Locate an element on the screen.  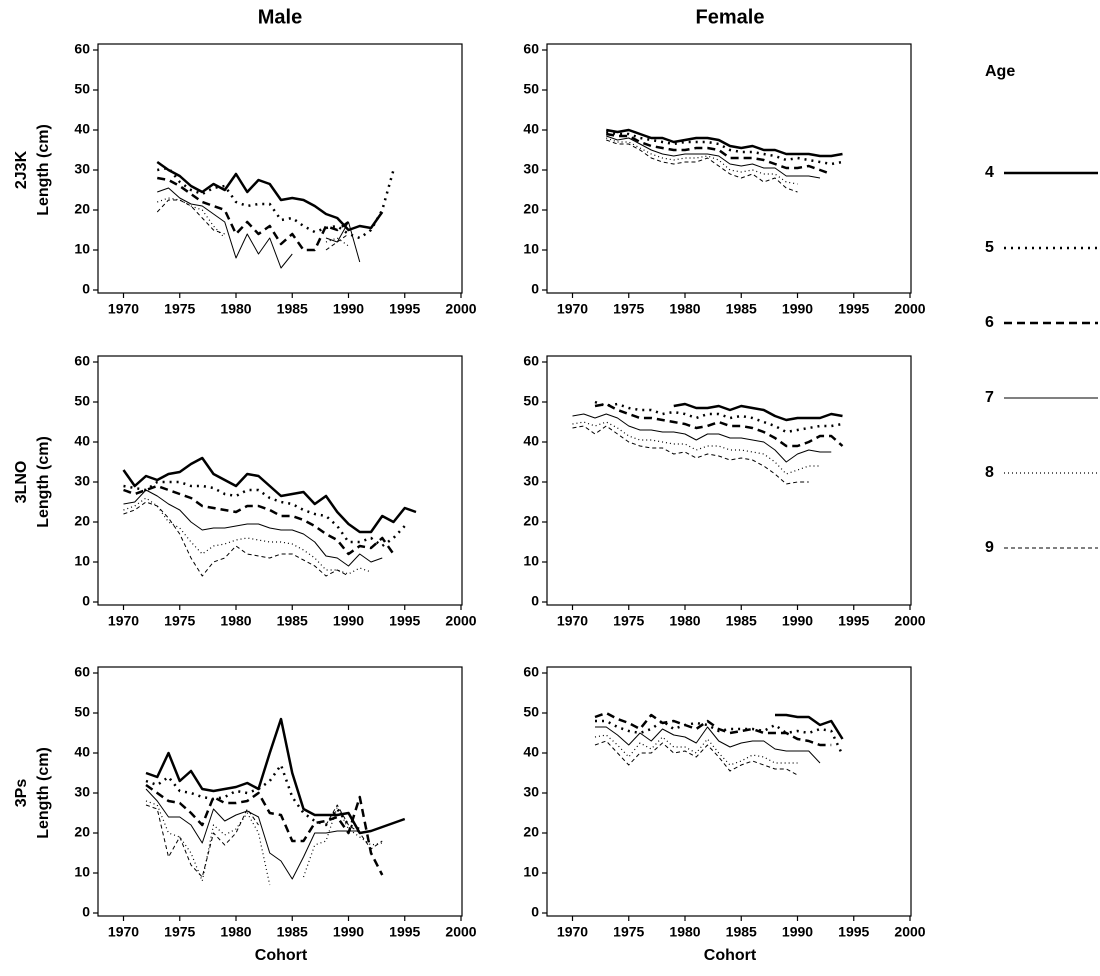
column-title: Male is located at coordinates (280, 17).